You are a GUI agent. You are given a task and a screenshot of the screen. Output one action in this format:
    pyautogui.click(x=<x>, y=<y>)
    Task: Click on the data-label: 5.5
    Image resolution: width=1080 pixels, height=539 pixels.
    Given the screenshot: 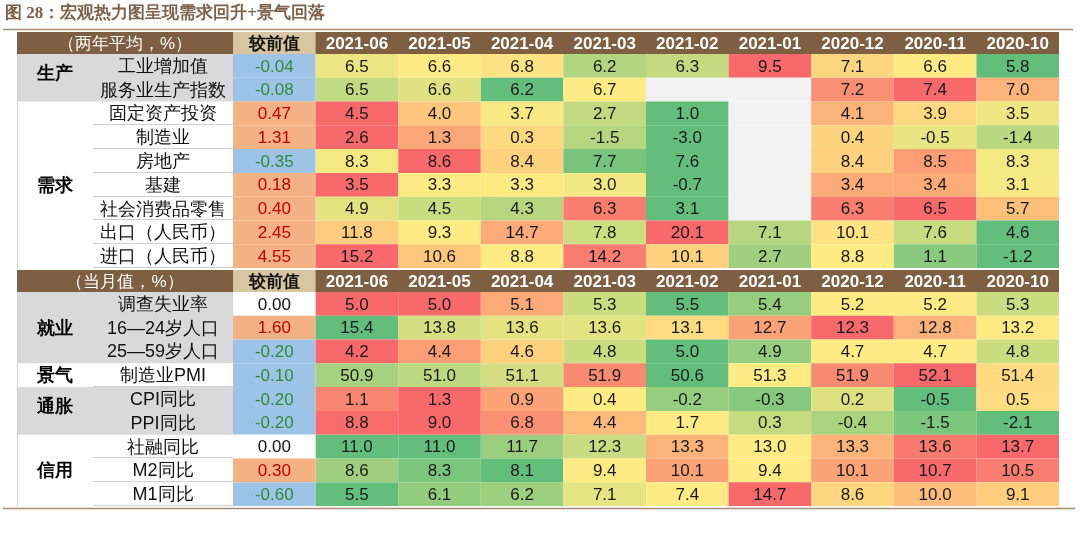 What is the action you would take?
    pyautogui.click(x=357, y=494)
    